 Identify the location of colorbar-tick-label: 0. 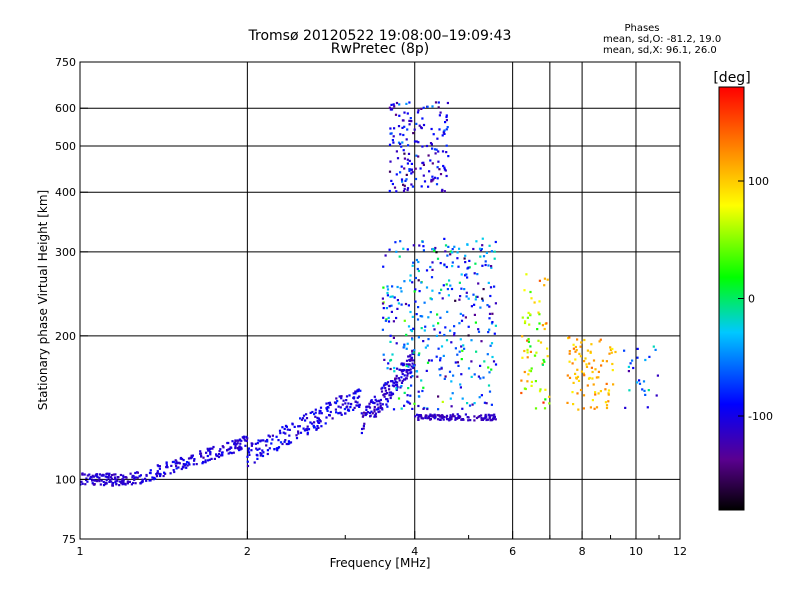
(751, 299).